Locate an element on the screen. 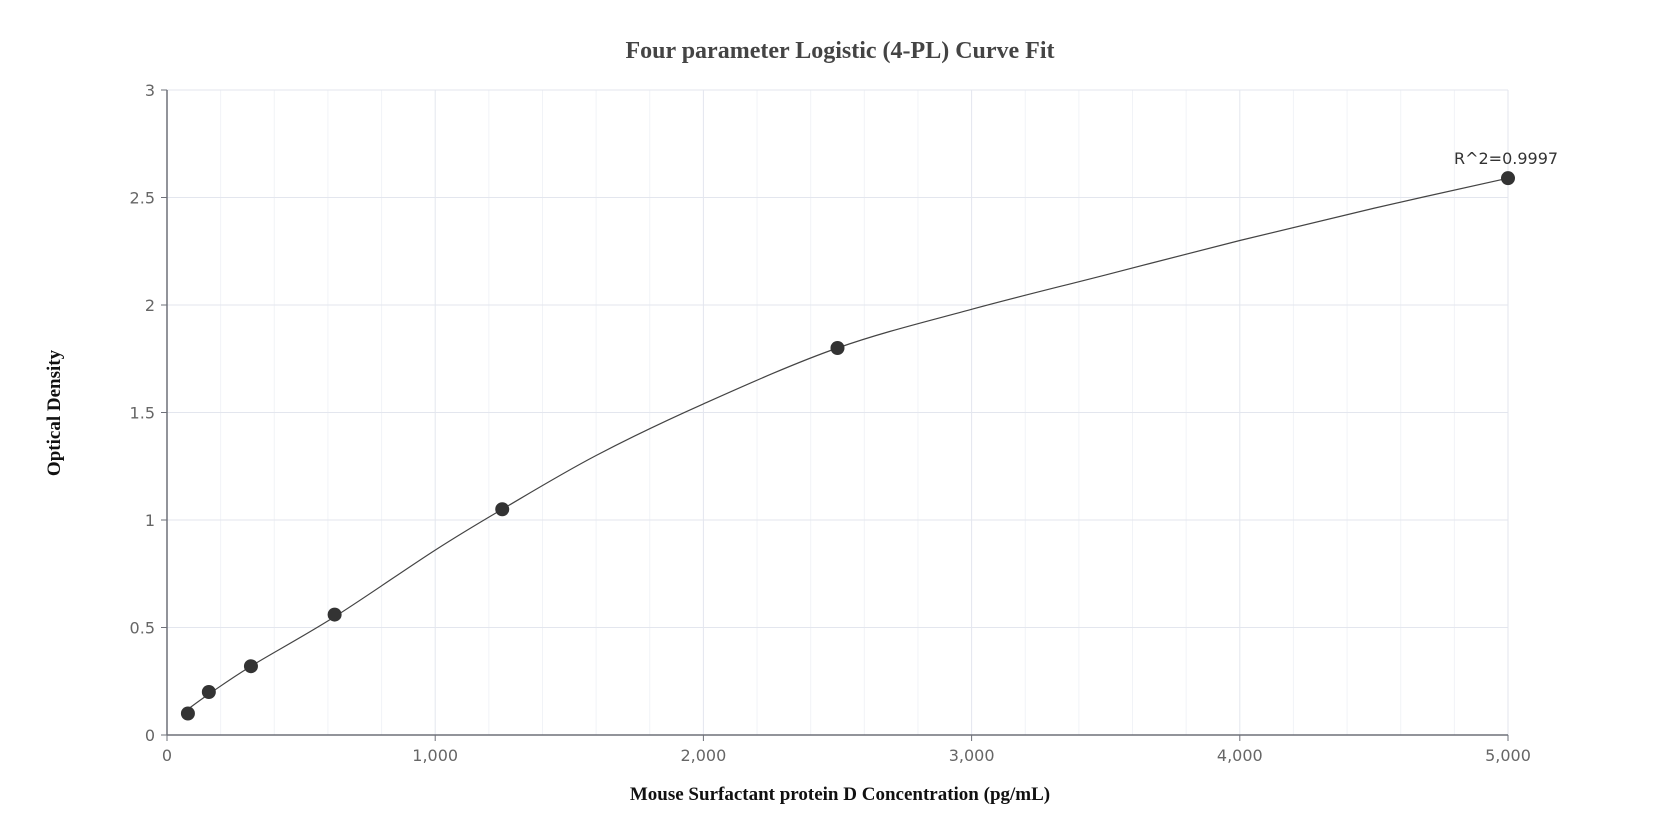 The image size is (1675, 840). chart-title: Four parameter Logistic (4-PL) Curve Fit is located at coordinates (839, 51).